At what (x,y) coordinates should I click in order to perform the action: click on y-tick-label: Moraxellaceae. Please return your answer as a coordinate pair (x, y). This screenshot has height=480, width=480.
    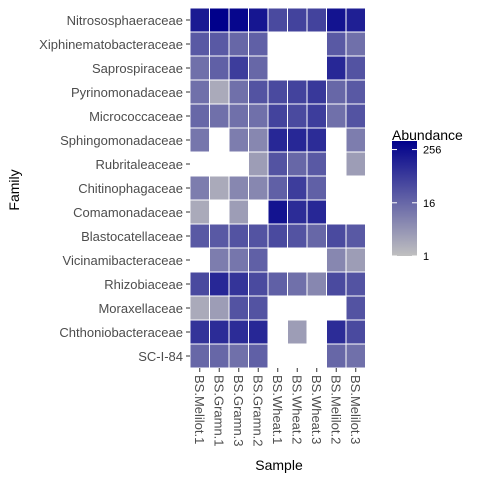
    Looking at the image, I should click on (140, 308).